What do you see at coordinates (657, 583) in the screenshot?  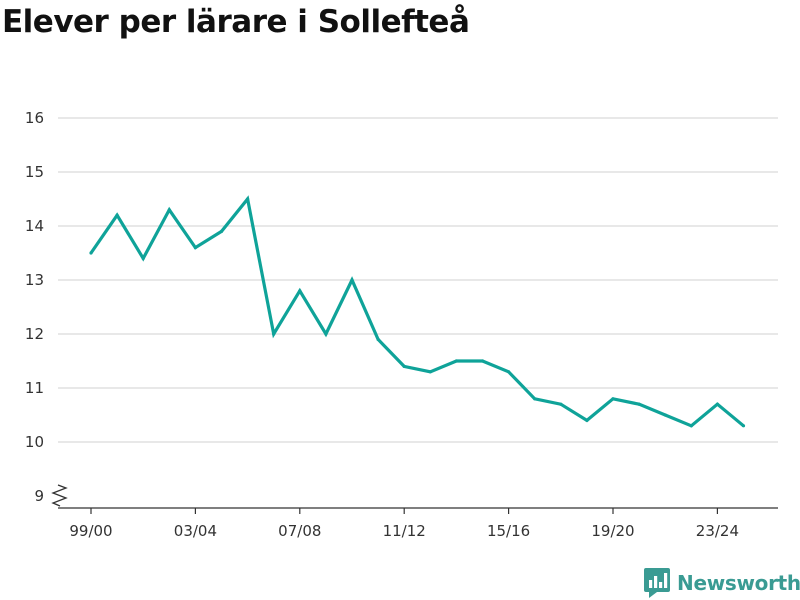 I see `newsworthy-logo-icon` at bounding box center [657, 583].